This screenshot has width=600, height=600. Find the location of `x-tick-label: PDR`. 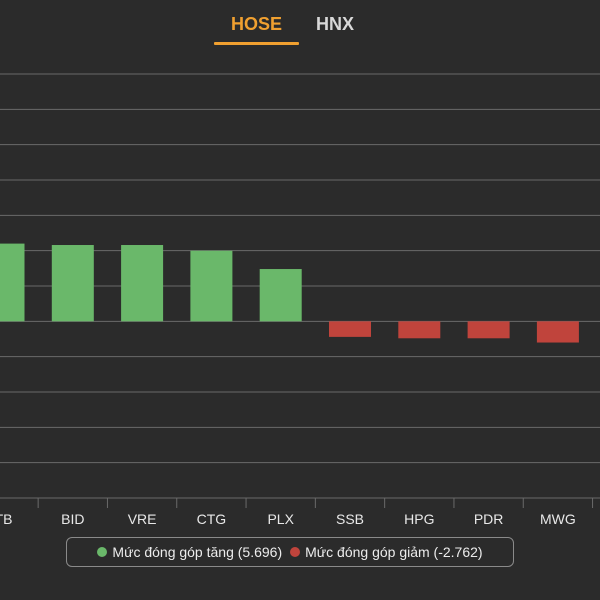

x-tick-label: PDR is located at coordinates (489, 519).